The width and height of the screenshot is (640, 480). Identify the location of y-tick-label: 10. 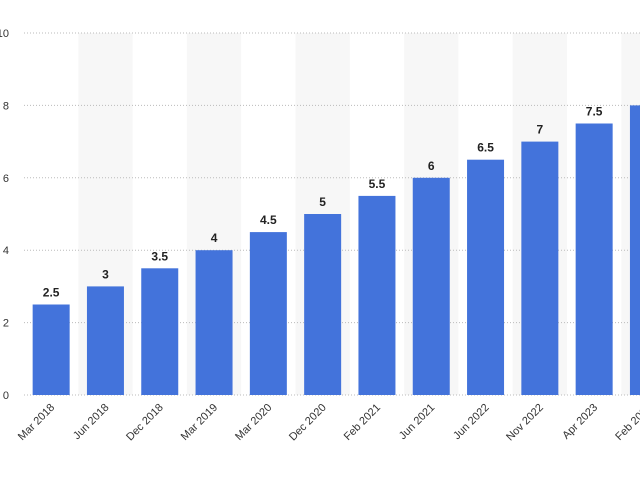
(4, 34).